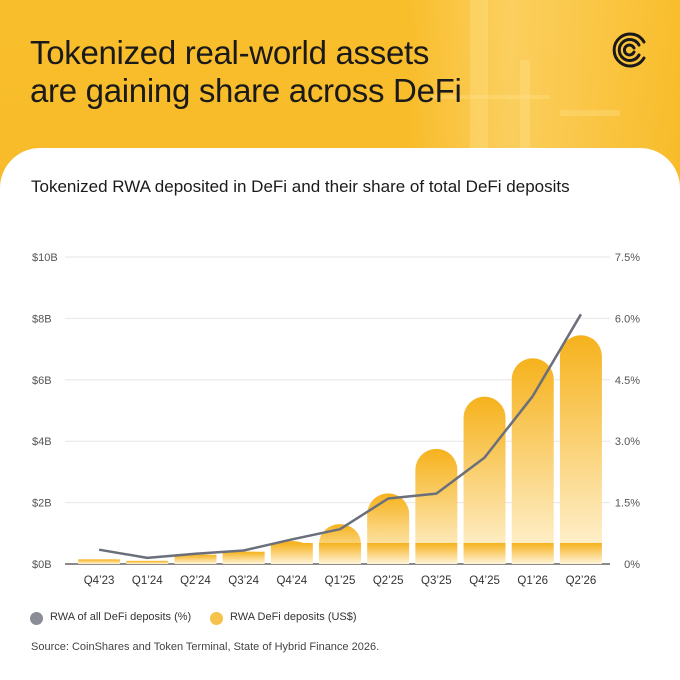  I want to click on x-tick-label: Q3’25, so click(436, 581).